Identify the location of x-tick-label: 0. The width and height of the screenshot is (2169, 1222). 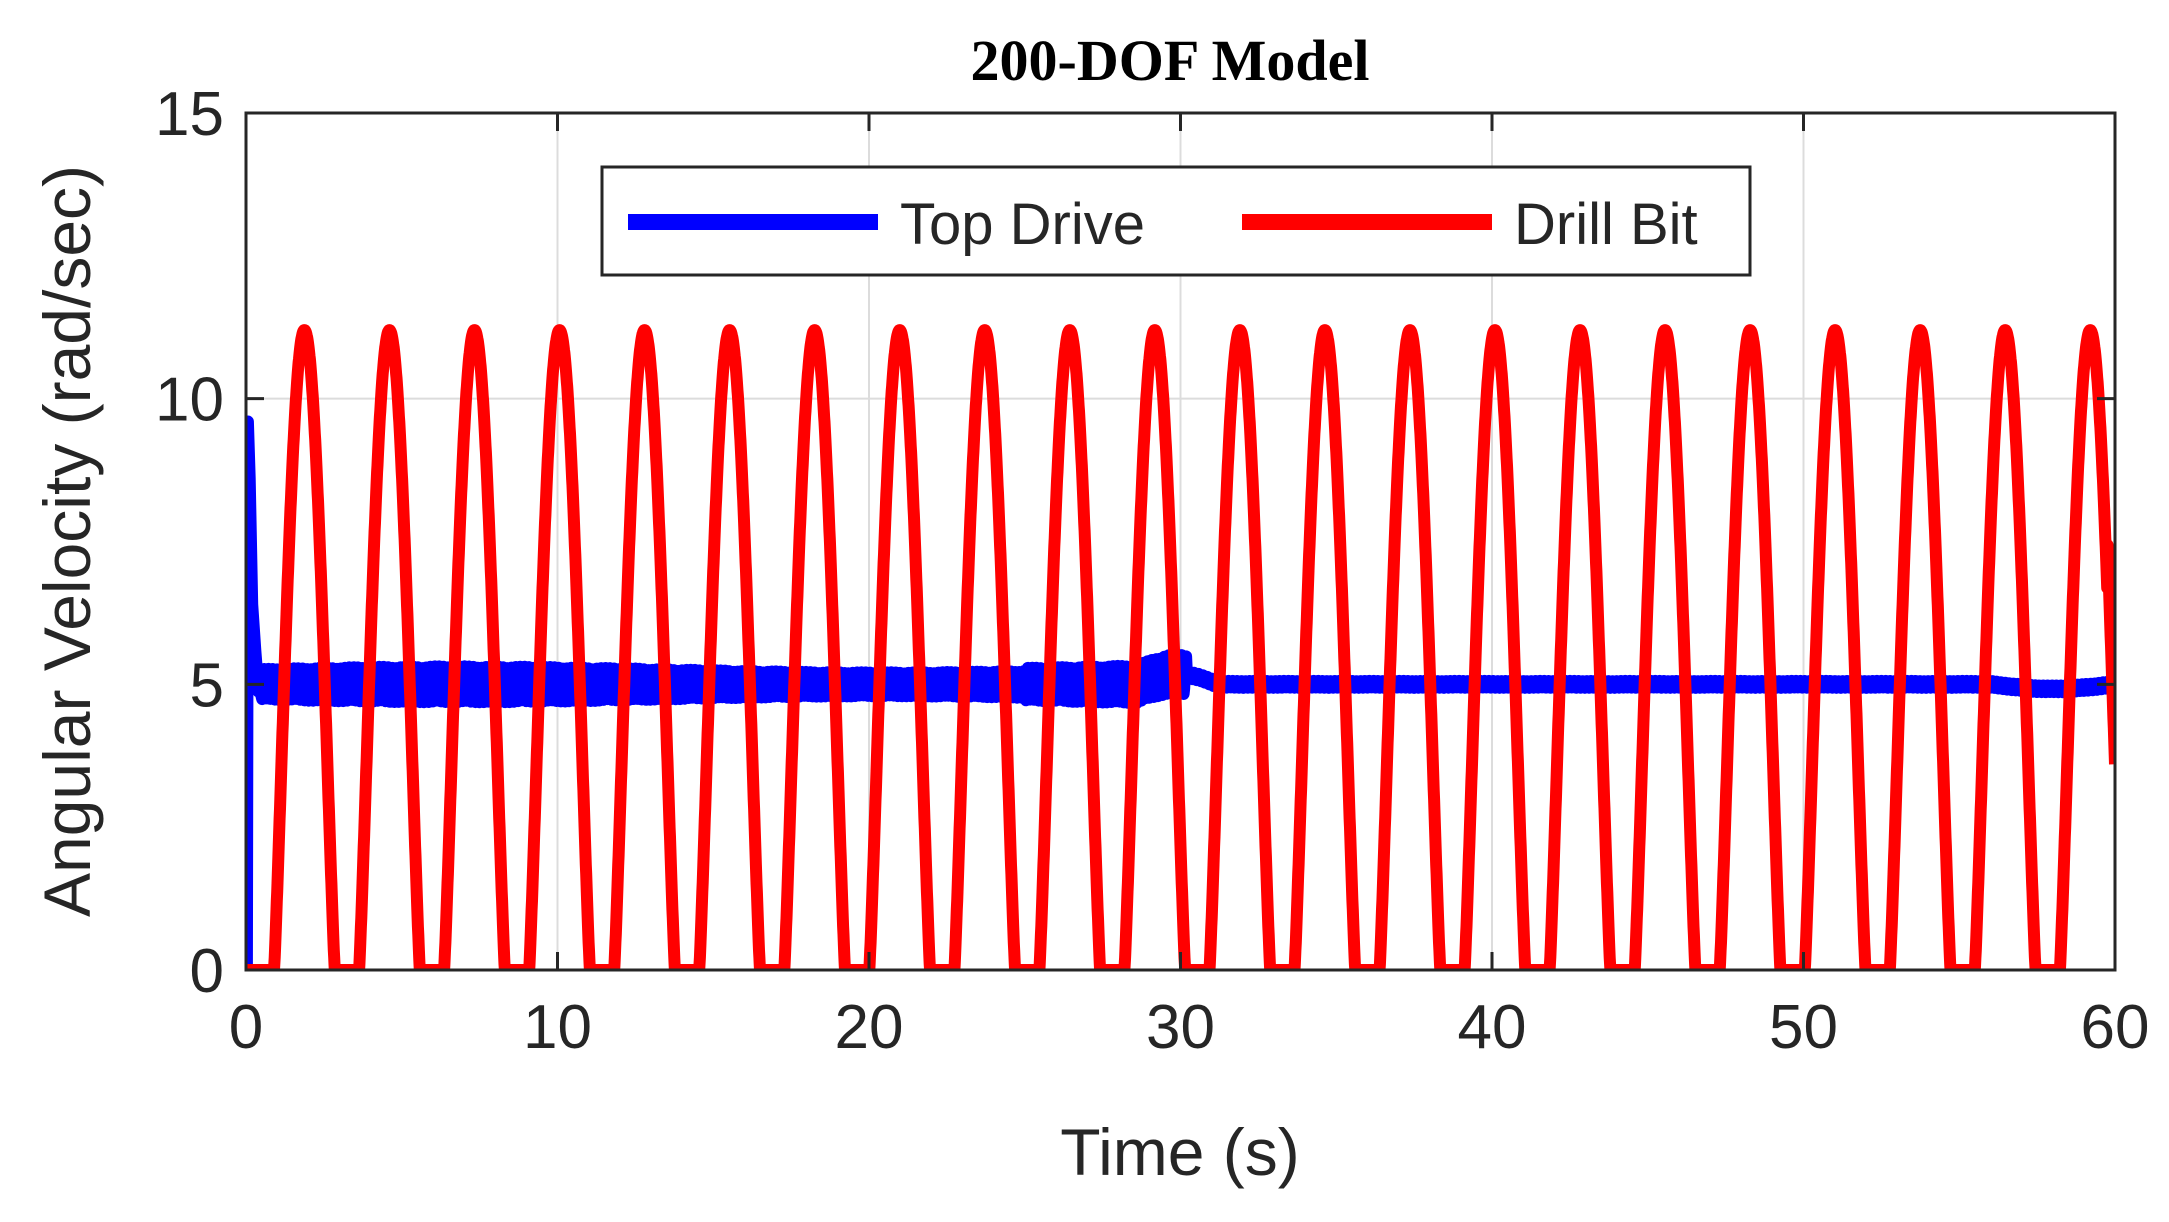
(246, 1027).